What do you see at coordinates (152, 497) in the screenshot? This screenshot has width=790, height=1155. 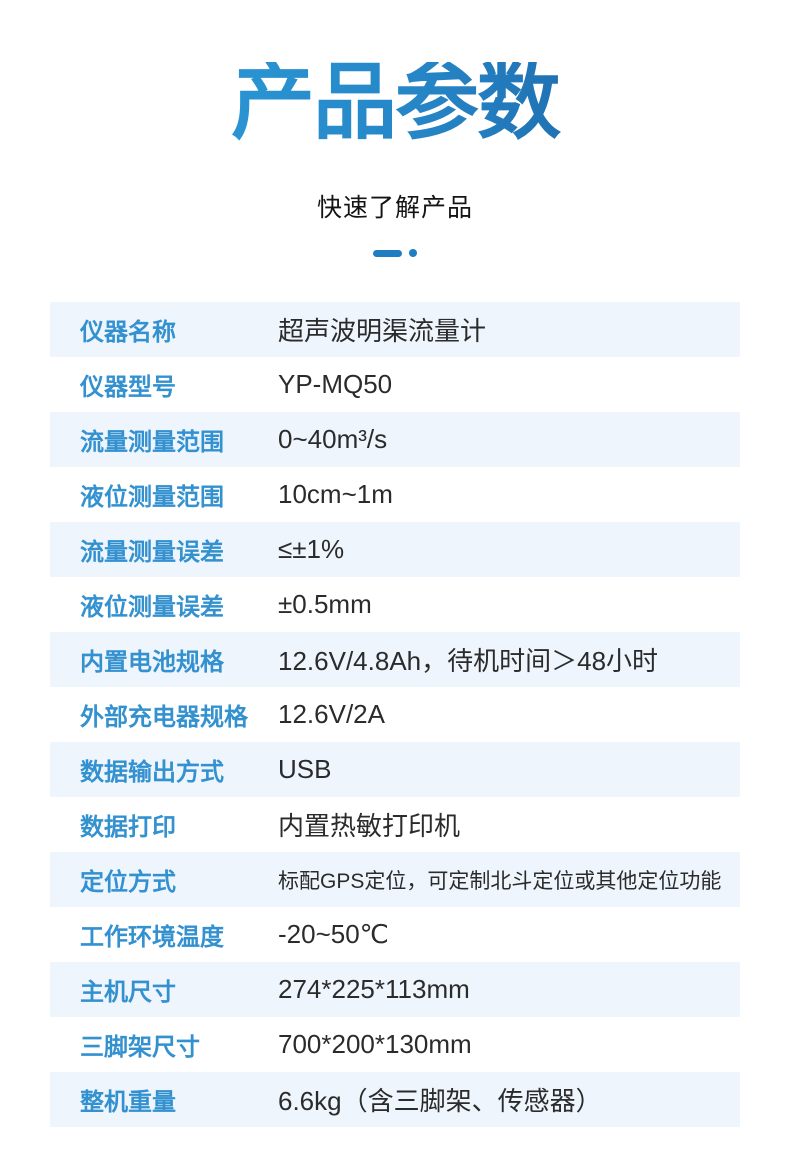 I see `spec-label: 液位测量范围` at bounding box center [152, 497].